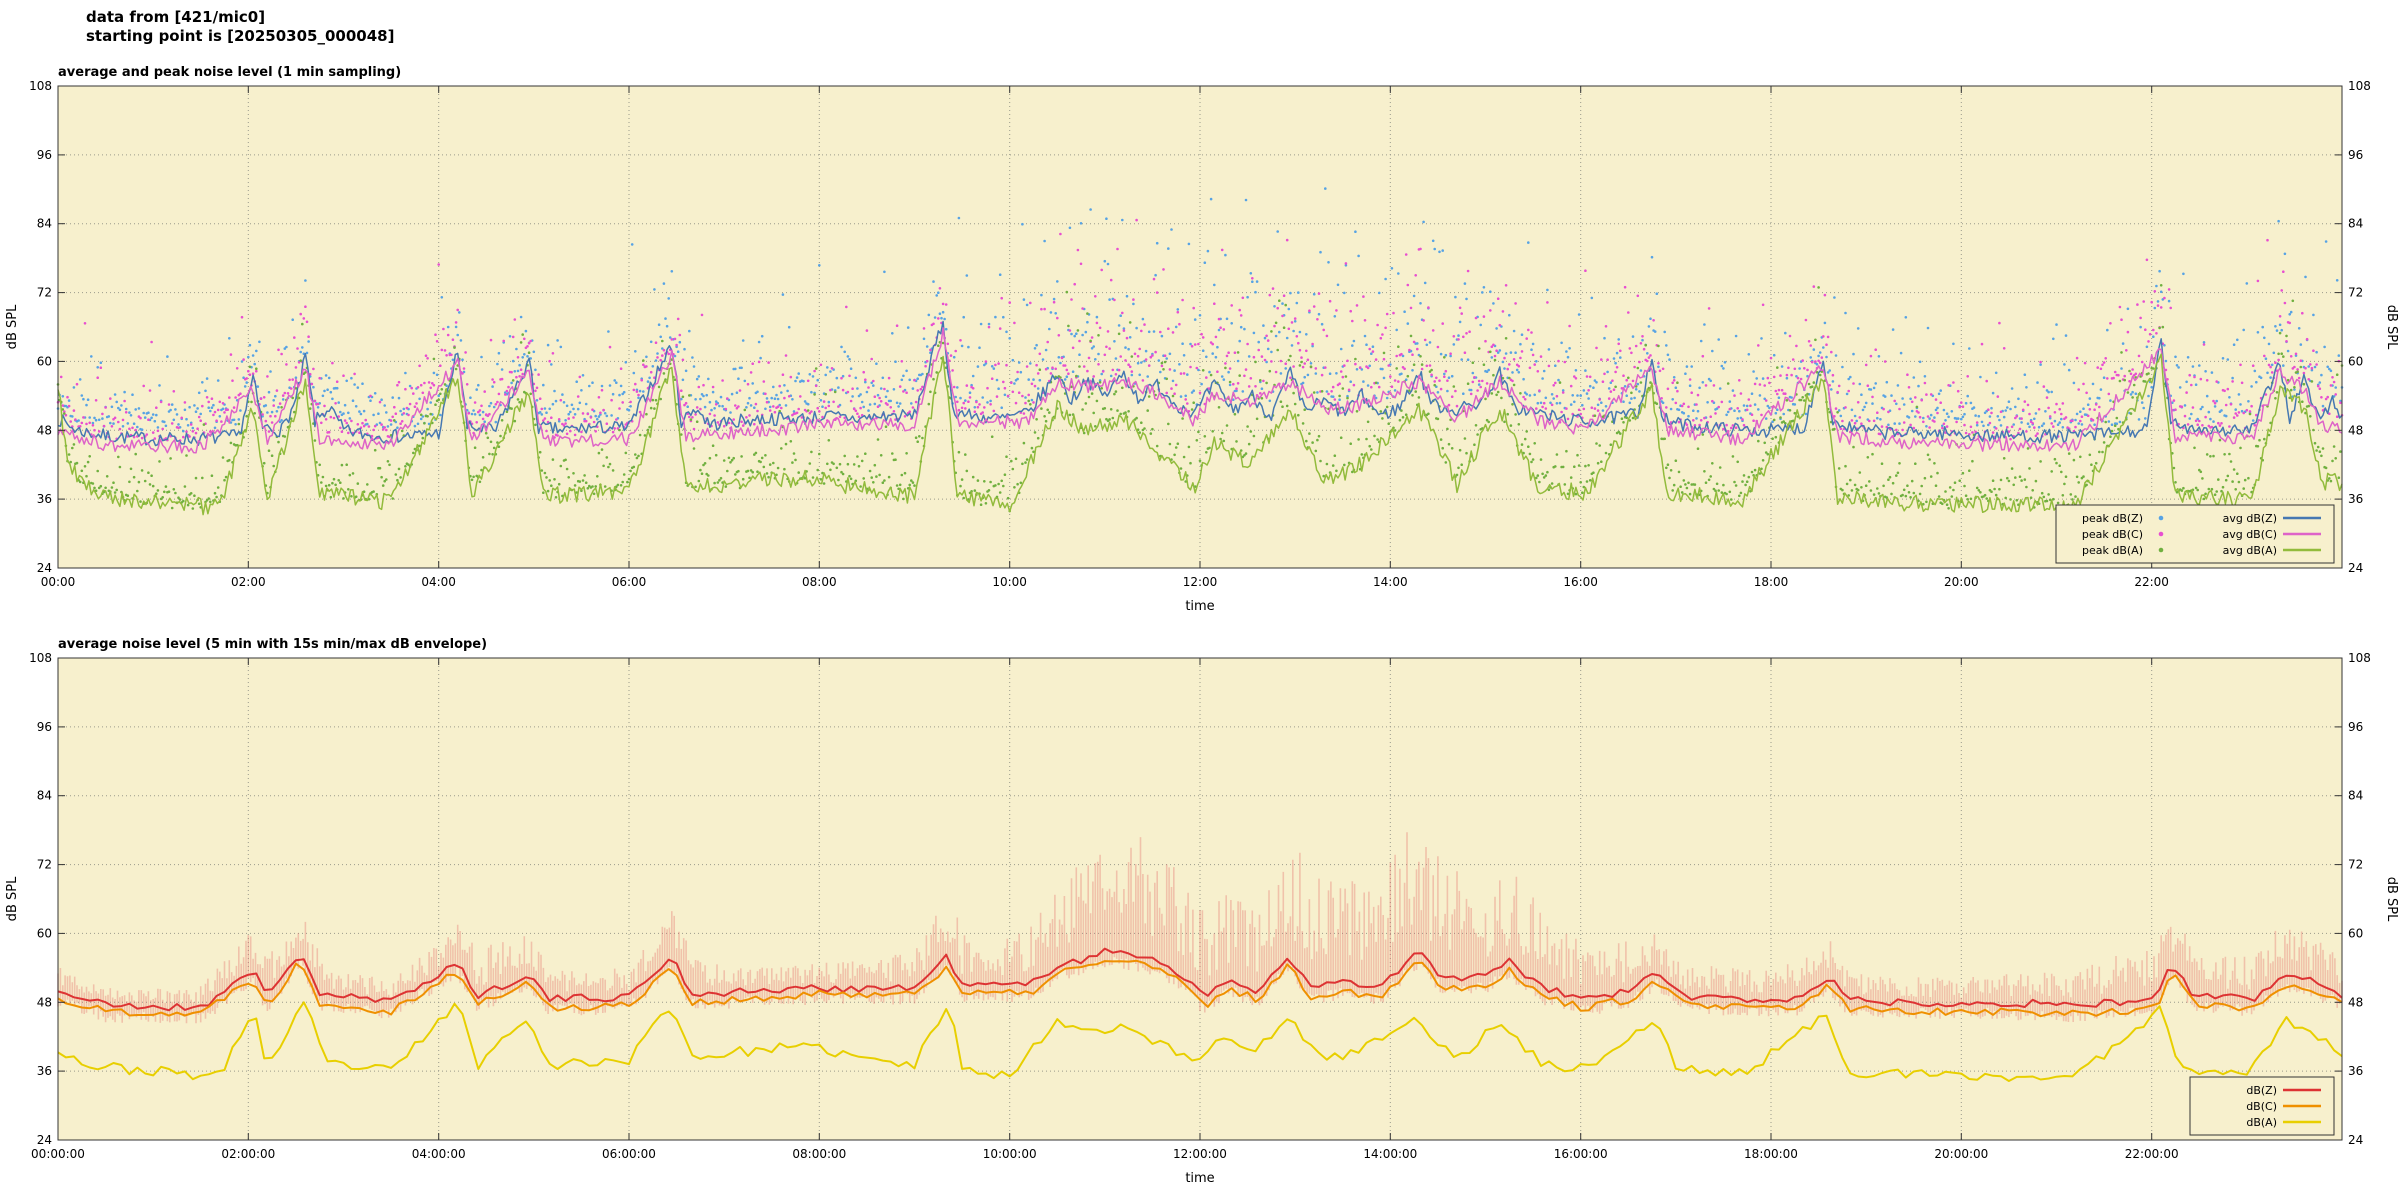 This screenshot has height=1200, width=2400. Describe the element at coordinates (2112, 518) in the screenshot. I see `legend-label: peak dB(Z)` at that location.